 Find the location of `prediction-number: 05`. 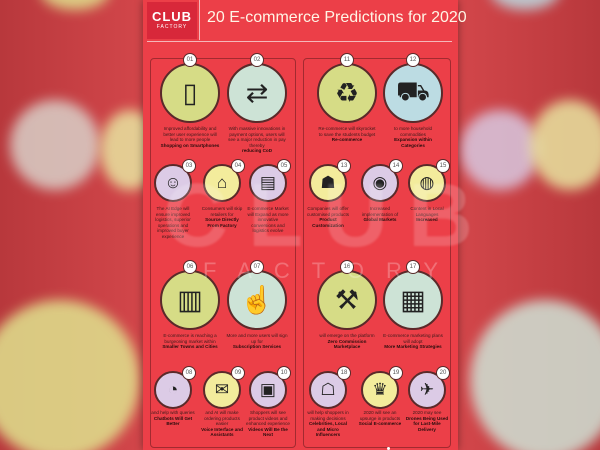

prediction-number: 05 is located at coordinates (284, 166).